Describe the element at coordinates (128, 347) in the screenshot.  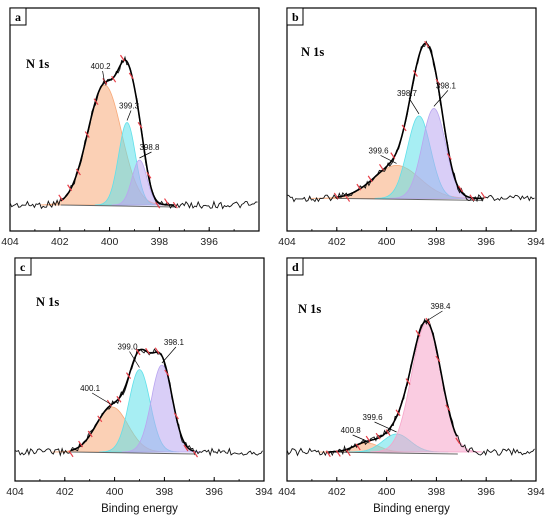
I see `peak-label: 399.0` at that location.